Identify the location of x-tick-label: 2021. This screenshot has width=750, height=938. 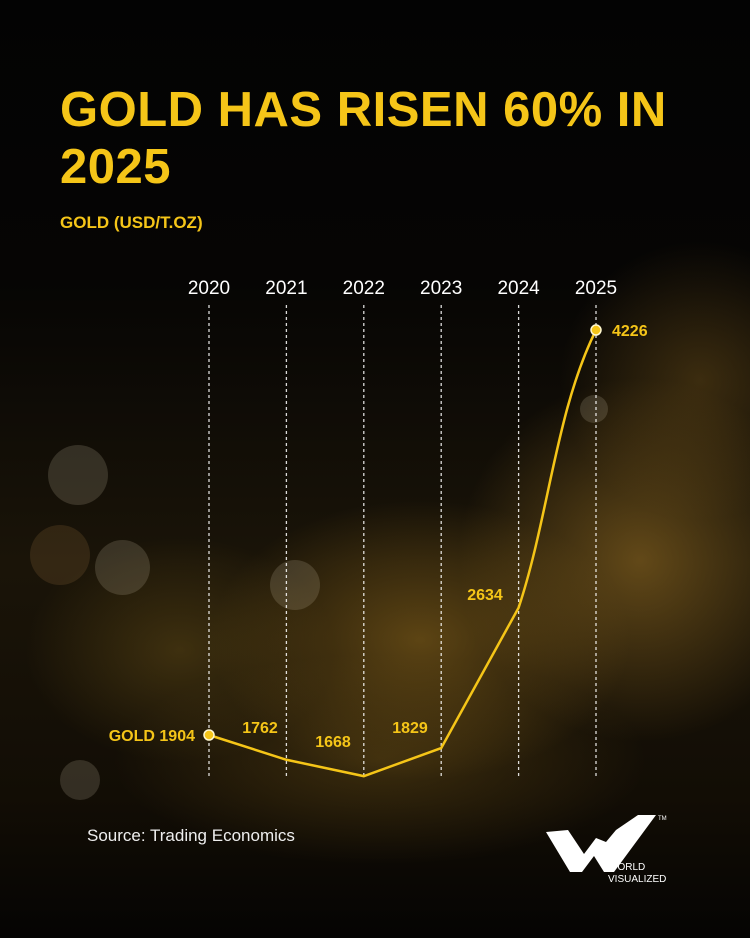
(286, 288).